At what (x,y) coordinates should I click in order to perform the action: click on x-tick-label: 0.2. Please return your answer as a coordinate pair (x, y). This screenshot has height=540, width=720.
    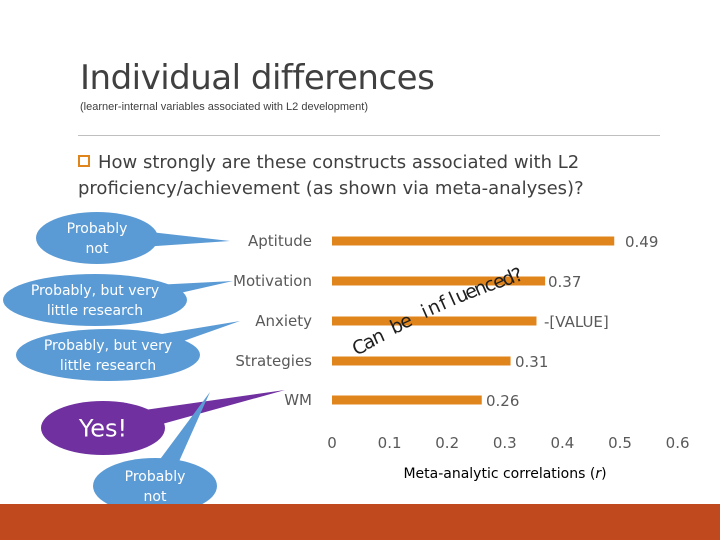
    Looking at the image, I should click on (447, 443).